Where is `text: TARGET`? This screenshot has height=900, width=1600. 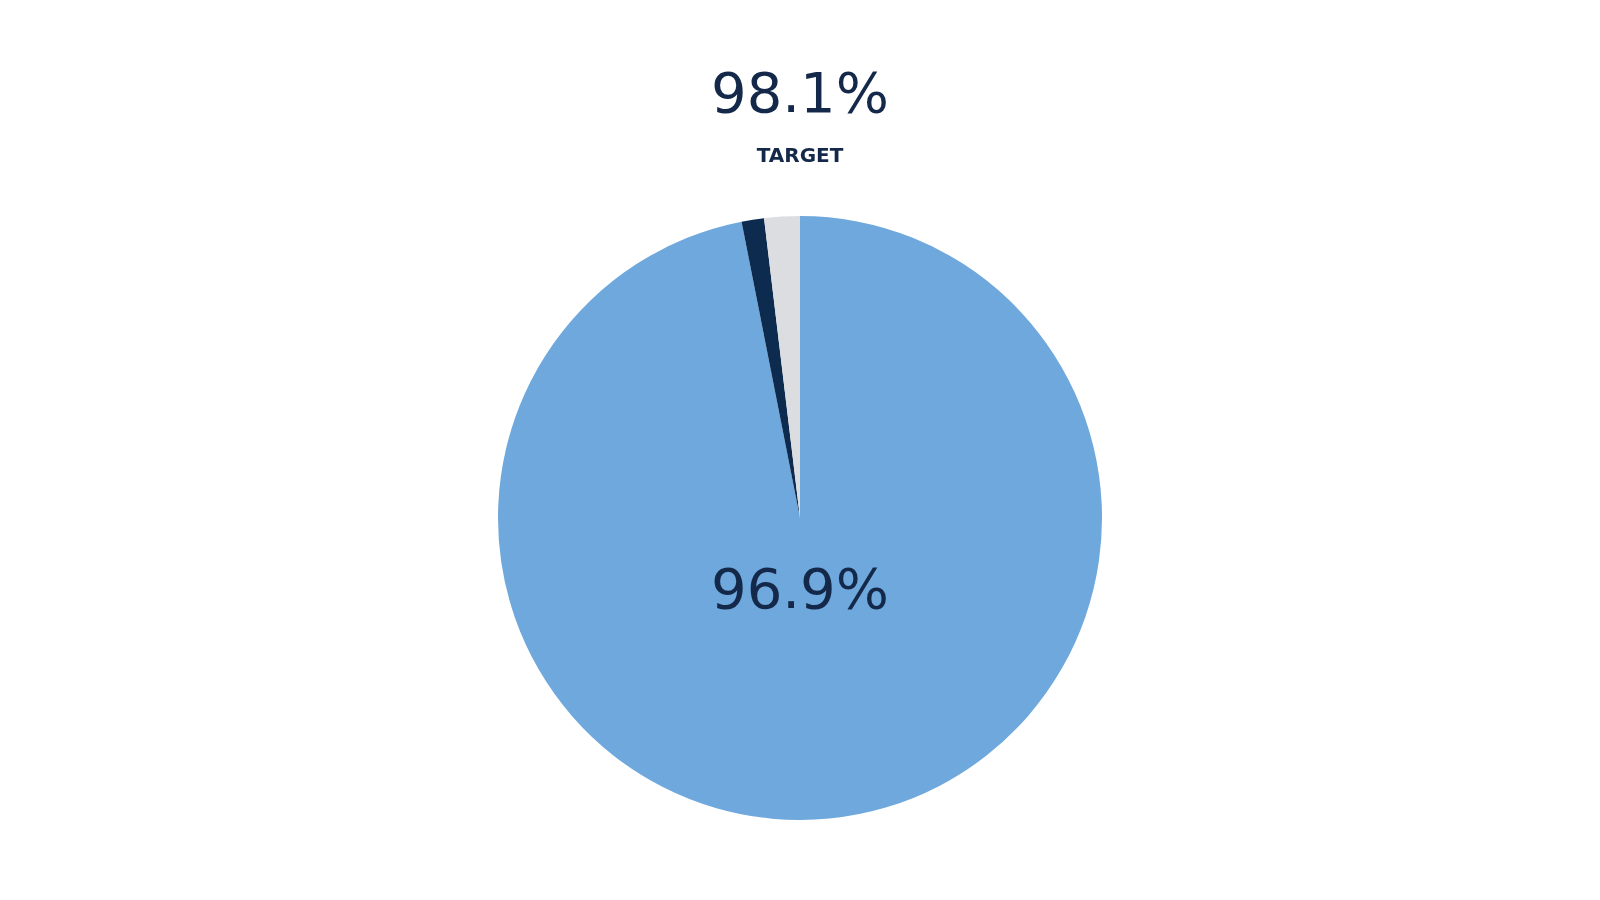 text: TARGET is located at coordinates (800, 155).